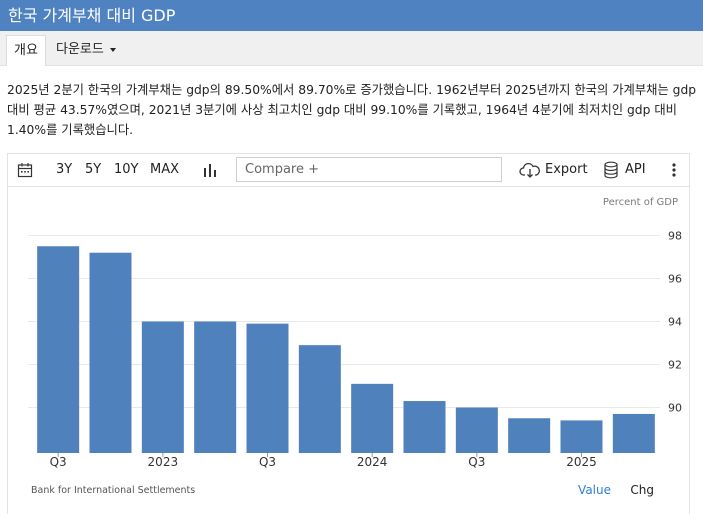  What do you see at coordinates (369, 169) in the screenshot?
I see `compare-input: Compare +` at bounding box center [369, 169].